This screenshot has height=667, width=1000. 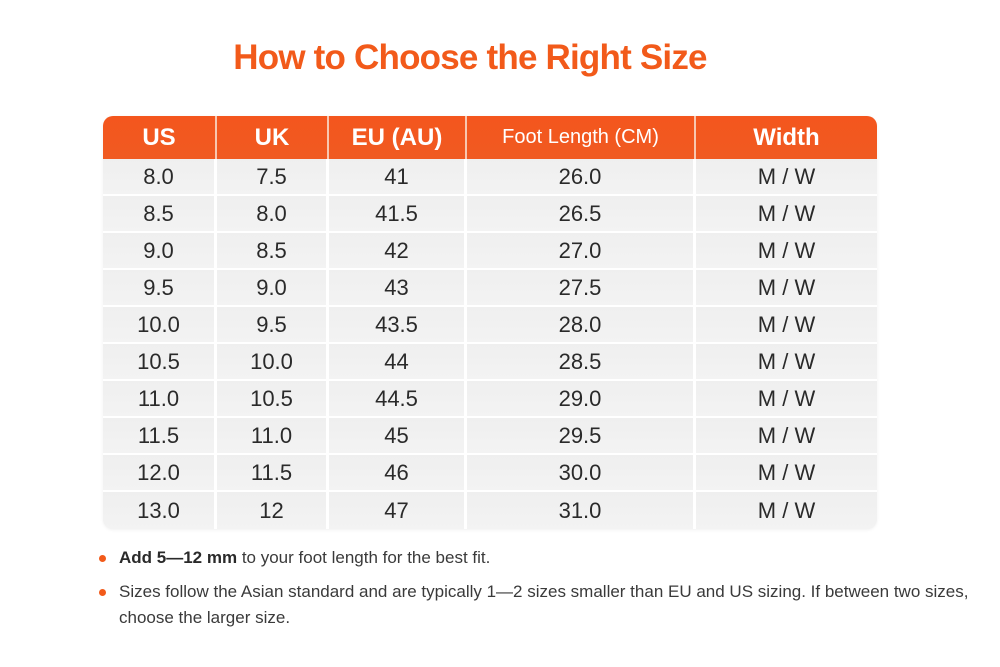 What do you see at coordinates (581, 213) in the screenshot?
I see `cell-foot-length: 26.5` at bounding box center [581, 213].